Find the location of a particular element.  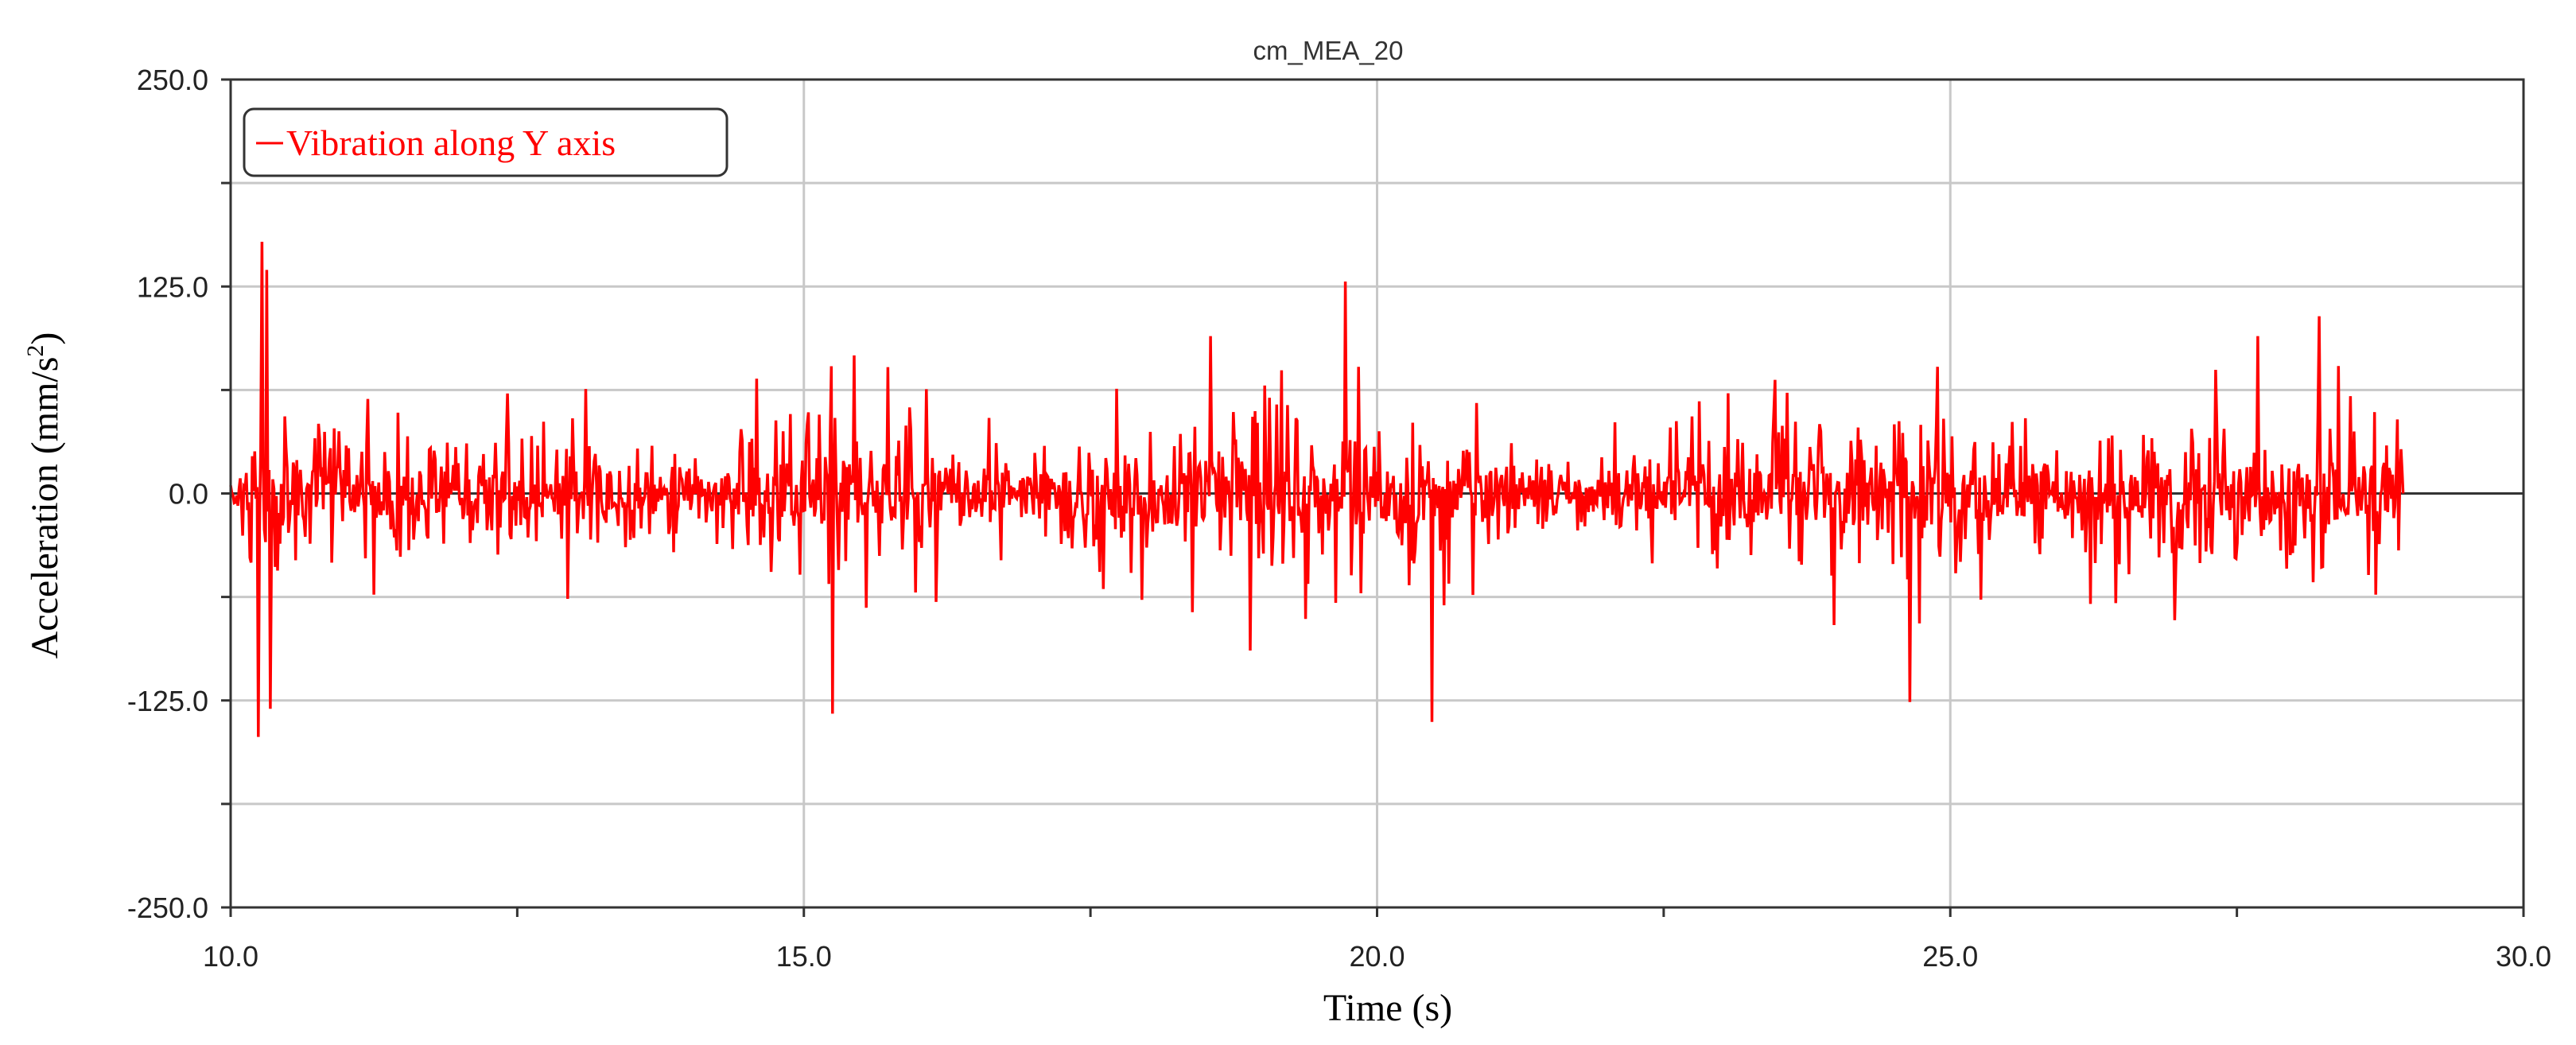

legend: Vibration along Y axis is located at coordinates (486, 142).